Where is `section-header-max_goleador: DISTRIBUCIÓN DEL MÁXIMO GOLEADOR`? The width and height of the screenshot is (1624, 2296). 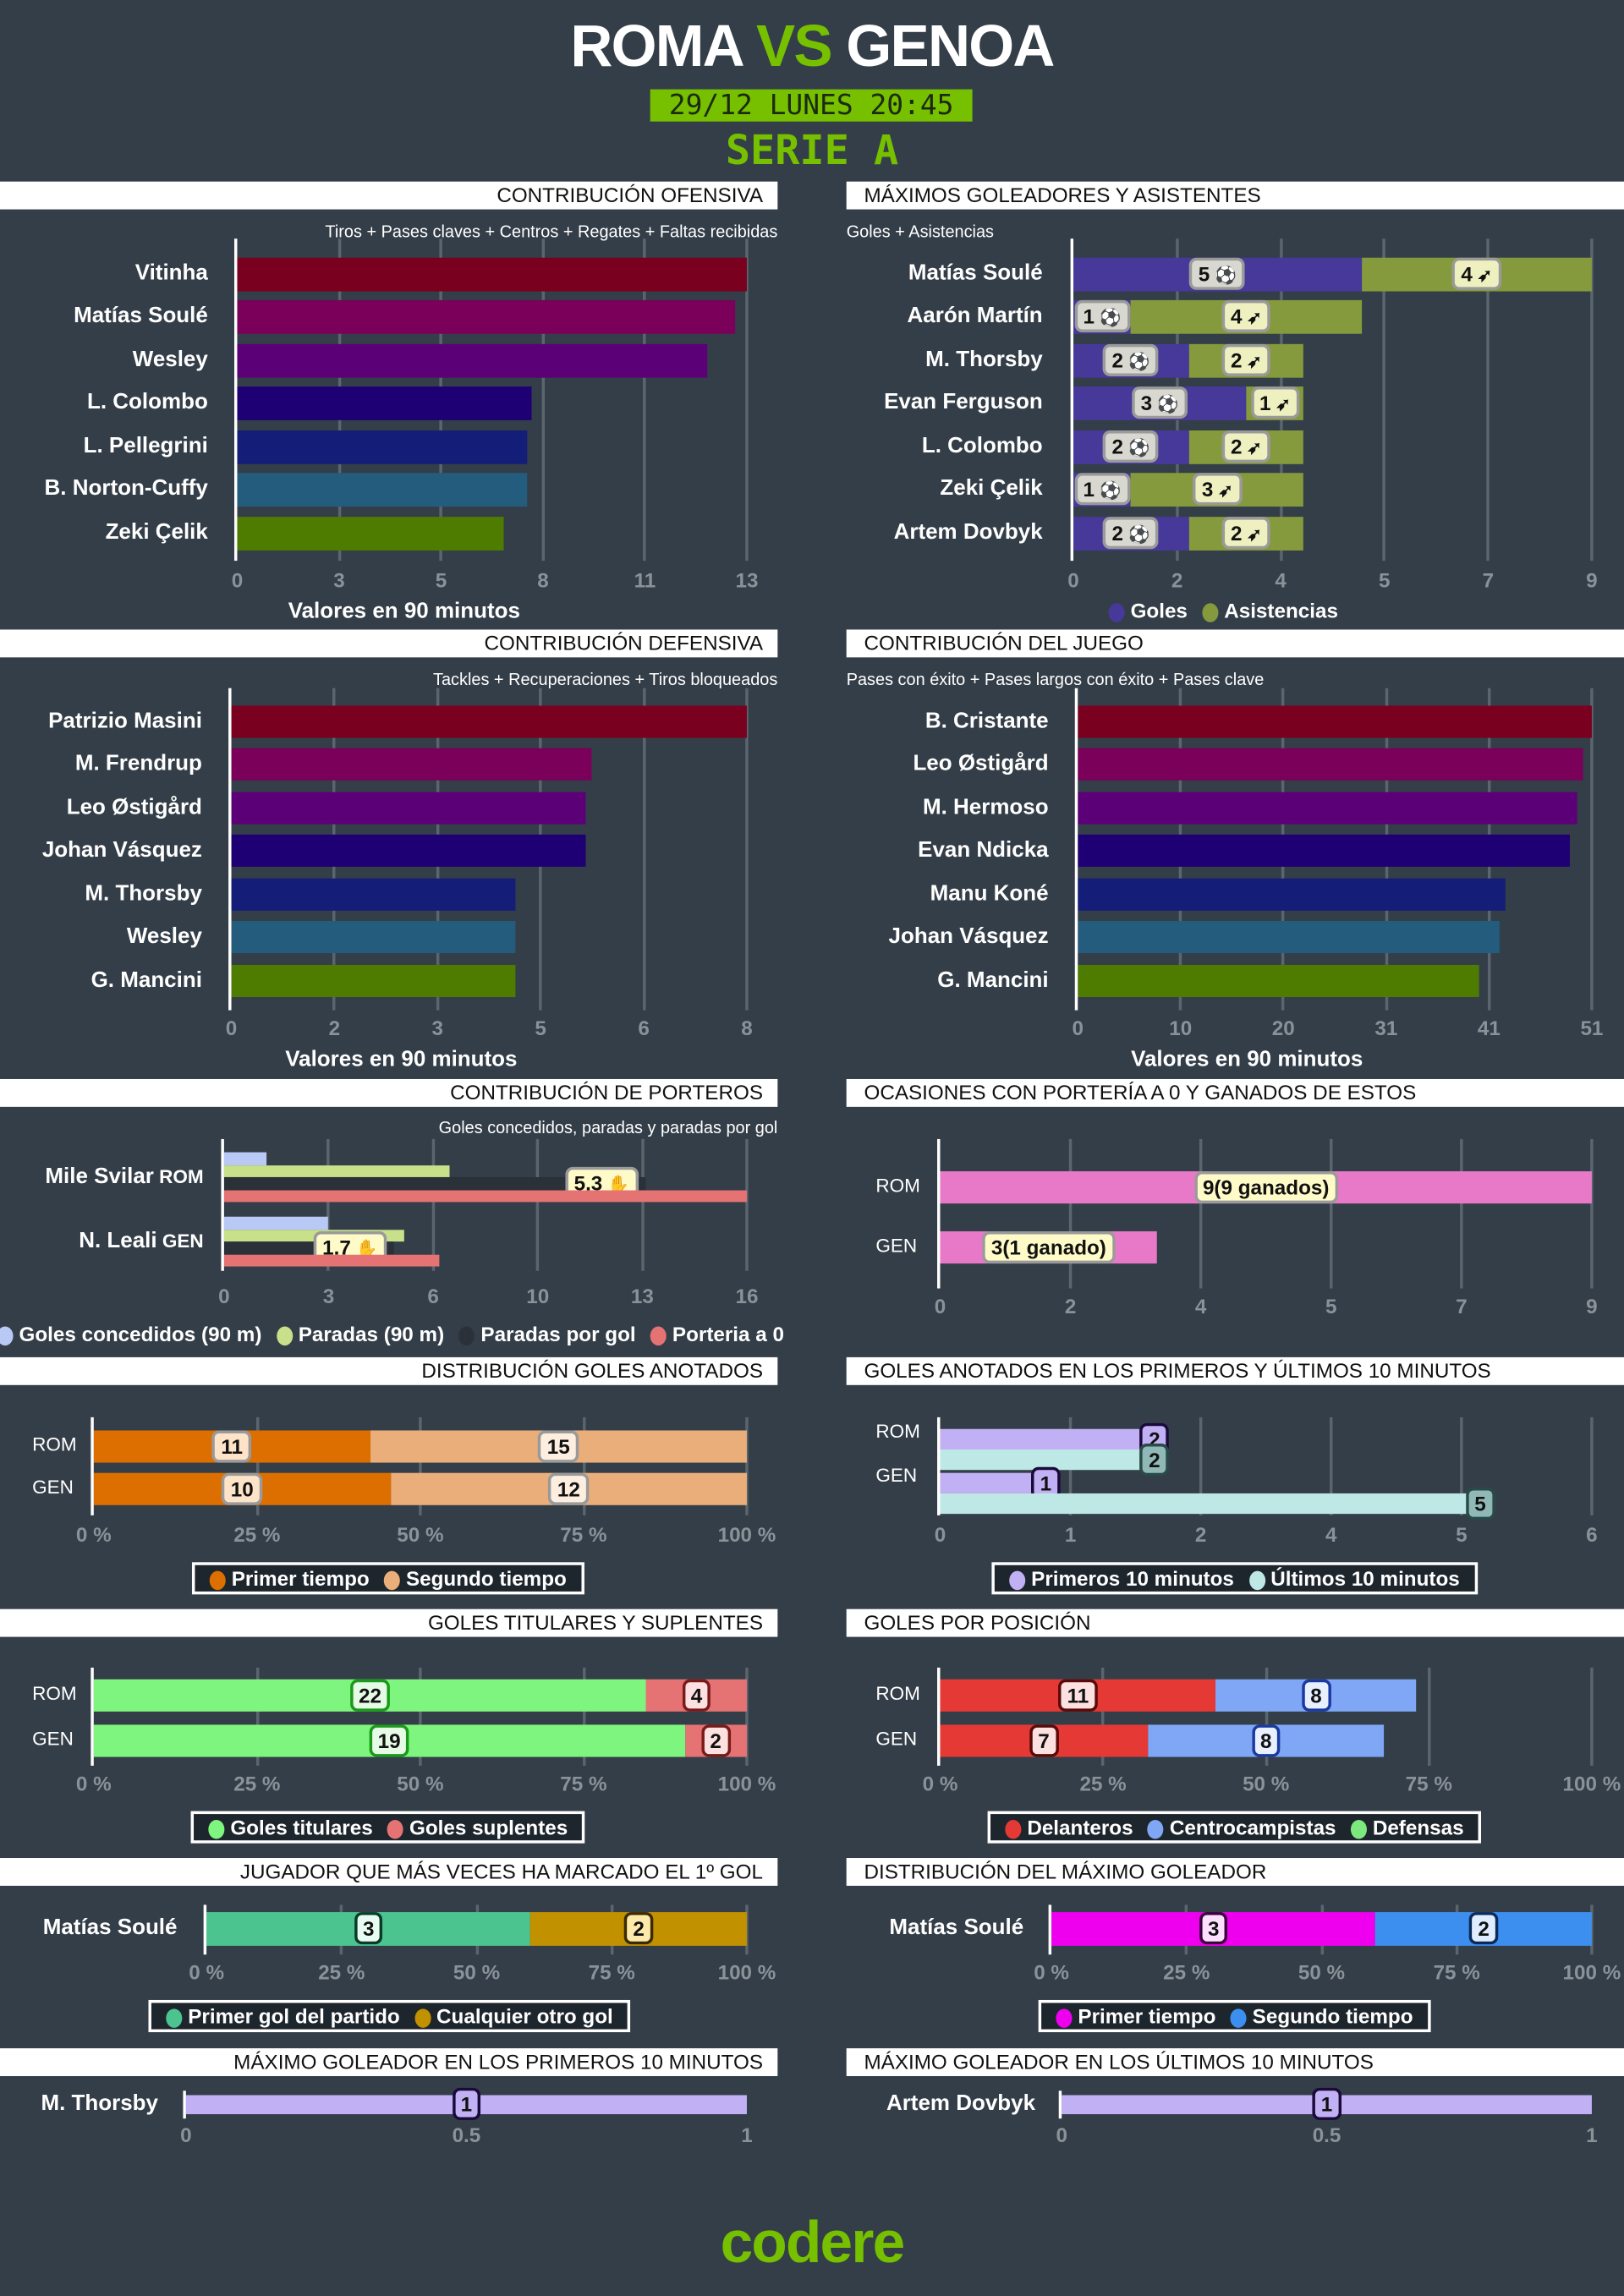
section-header-max_goleador: DISTRIBUCIÓN DEL MÁXIMO GOLEADOR is located at coordinates (1235, 1872).